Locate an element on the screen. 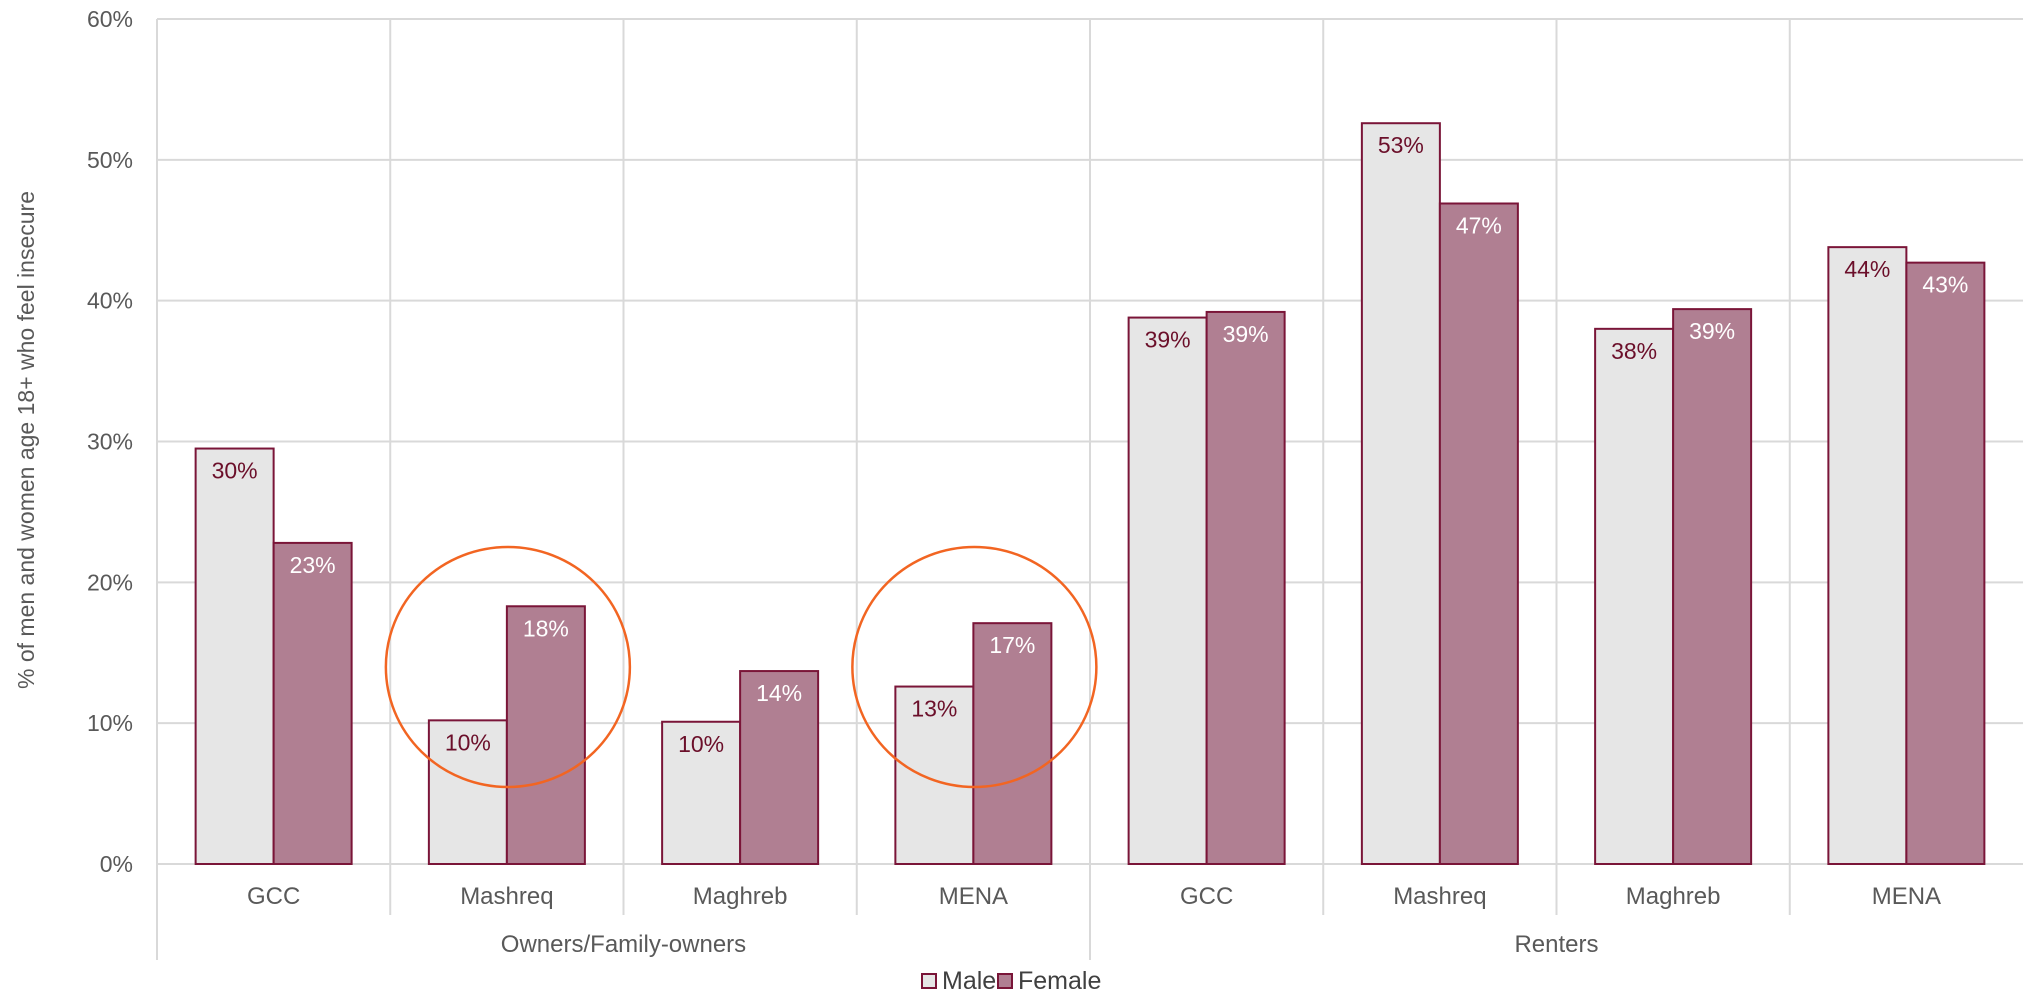  y-tick-label: 60% is located at coordinates (110, 19).